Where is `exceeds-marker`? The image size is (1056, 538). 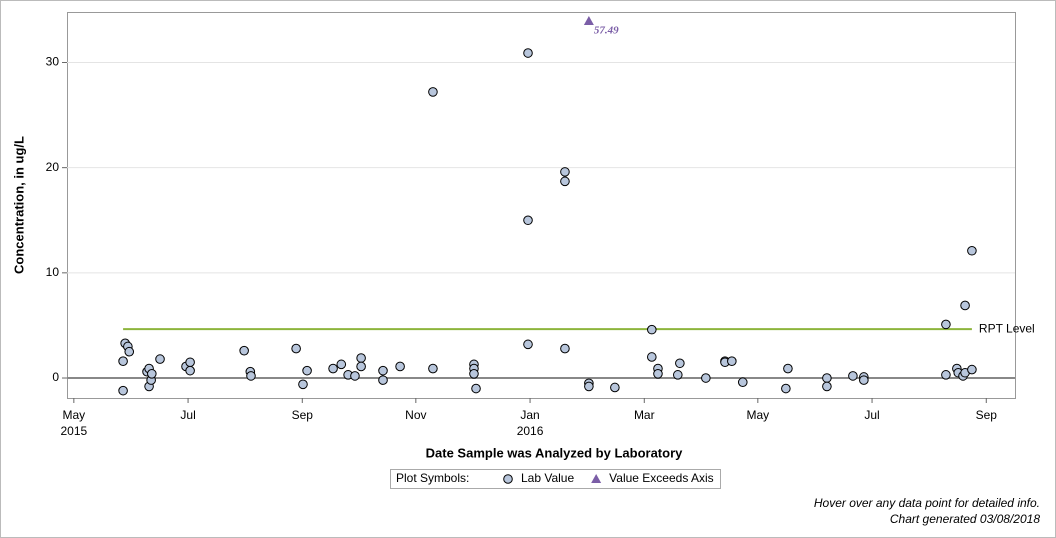 exceeds-marker is located at coordinates (588, 20).